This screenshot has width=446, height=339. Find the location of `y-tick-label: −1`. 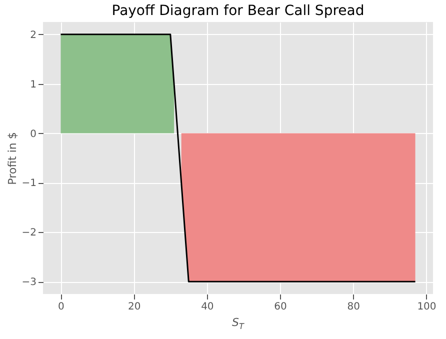

y-tick-label: −1 is located at coordinates (29, 184).